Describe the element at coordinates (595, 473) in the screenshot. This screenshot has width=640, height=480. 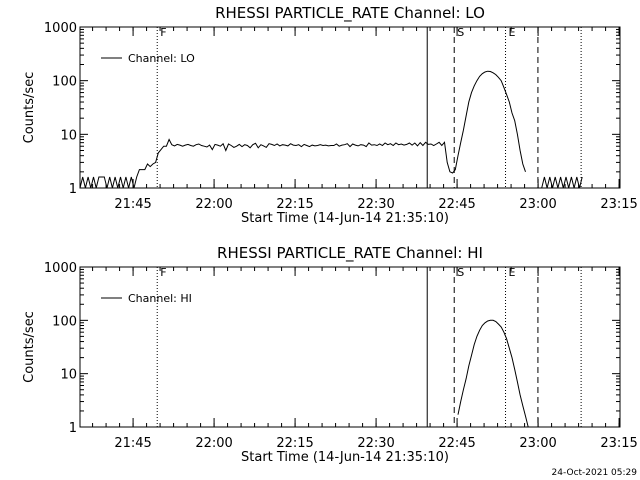
I see `footer-timestamp: 24-Oct-2021 05:29` at that location.